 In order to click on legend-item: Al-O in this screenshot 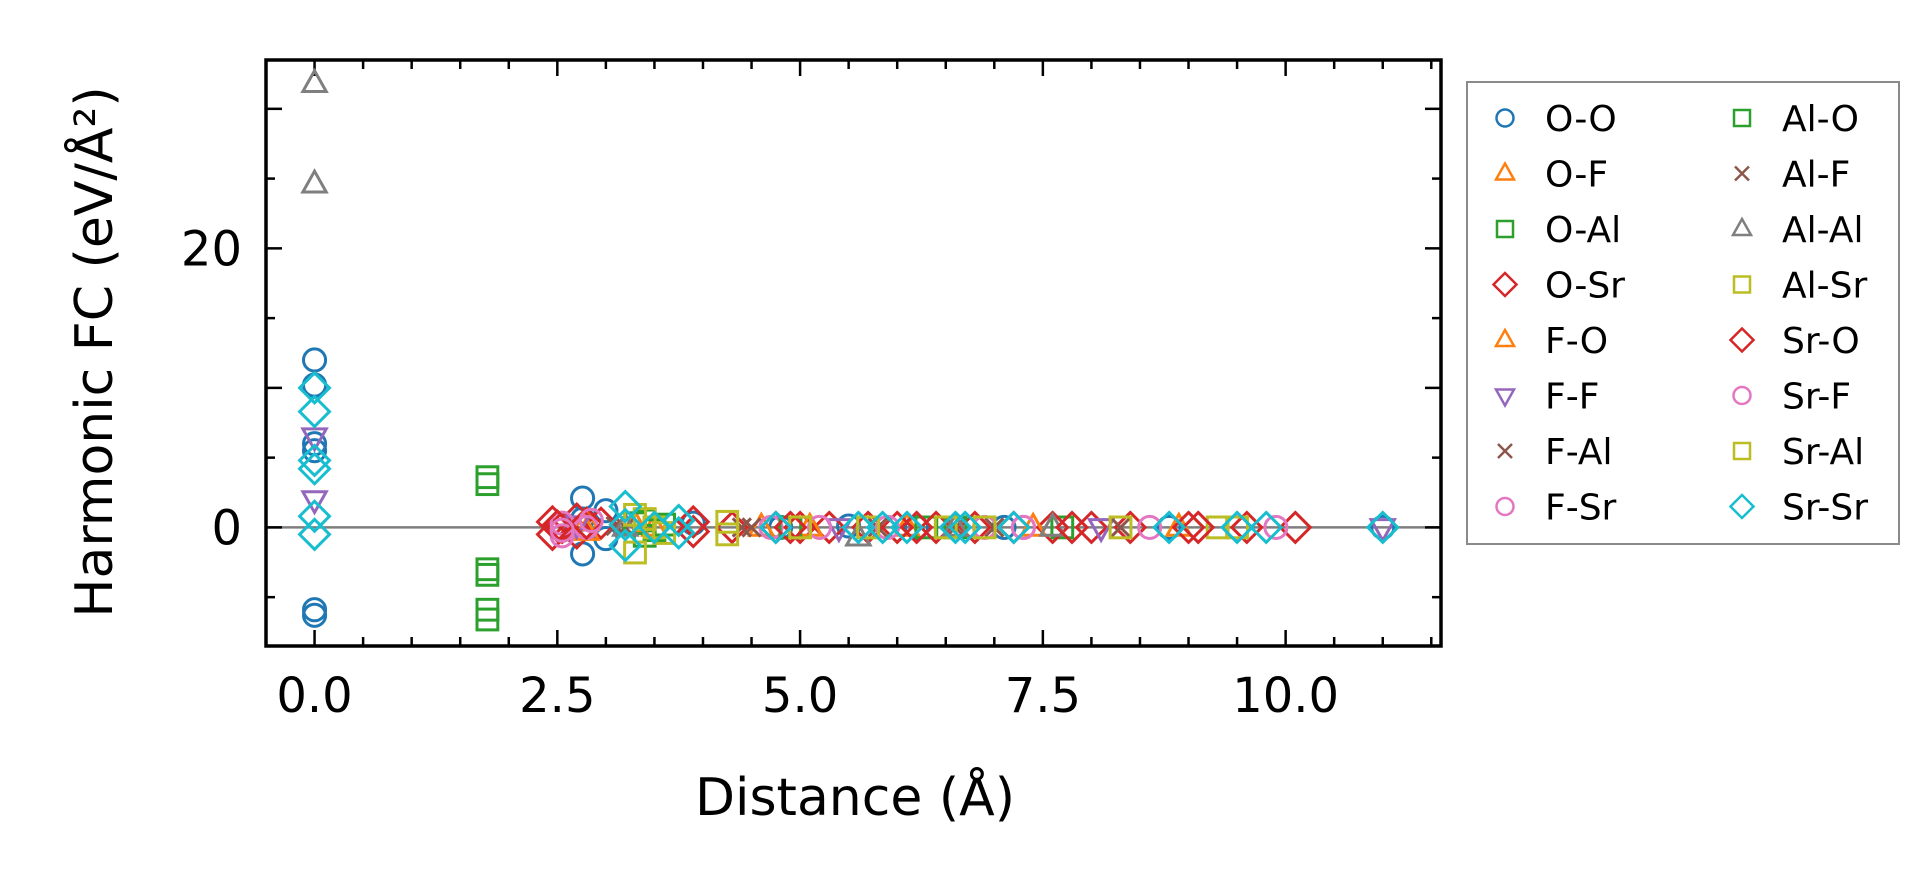, I will do `click(1795, 119)`.